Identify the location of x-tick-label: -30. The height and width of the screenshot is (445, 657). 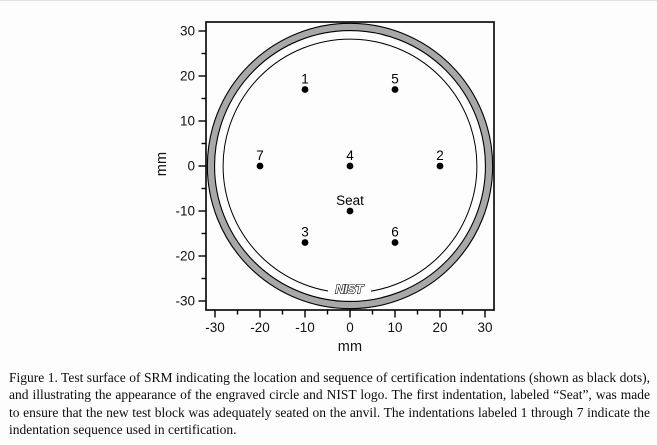
(215, 327).